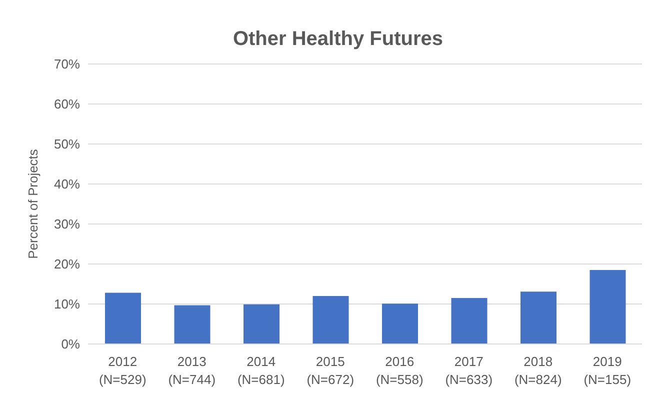 The height and width of the screenshot is (406, 660). What do you see at coordinates (67, 64) in the screenshot?
I see `y-tick-label: 70%` at bounding box center [67, 64].